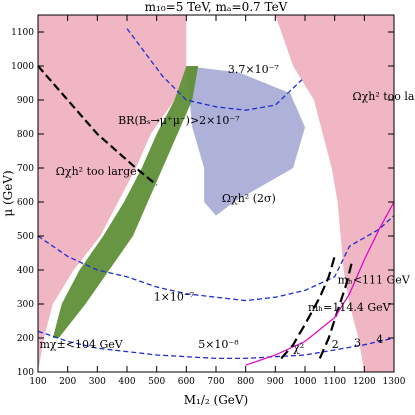  What do you see at coordinates (215, 382) in the screenshot?
I see `x-tick-label: 700` at bounding box center [215, 382].